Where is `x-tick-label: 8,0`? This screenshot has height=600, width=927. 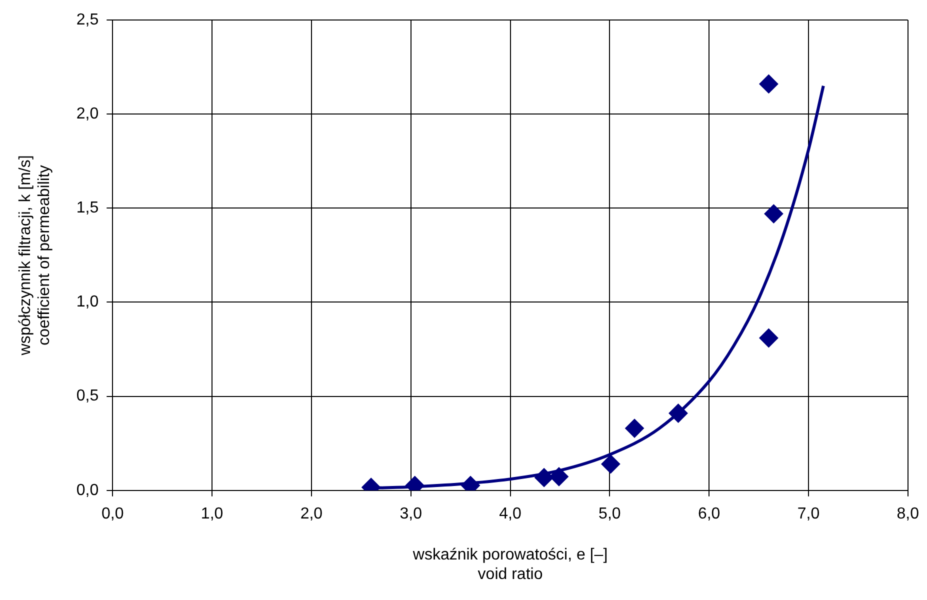
x-tick-label: 8,0 is located at coordinates (908, 513).